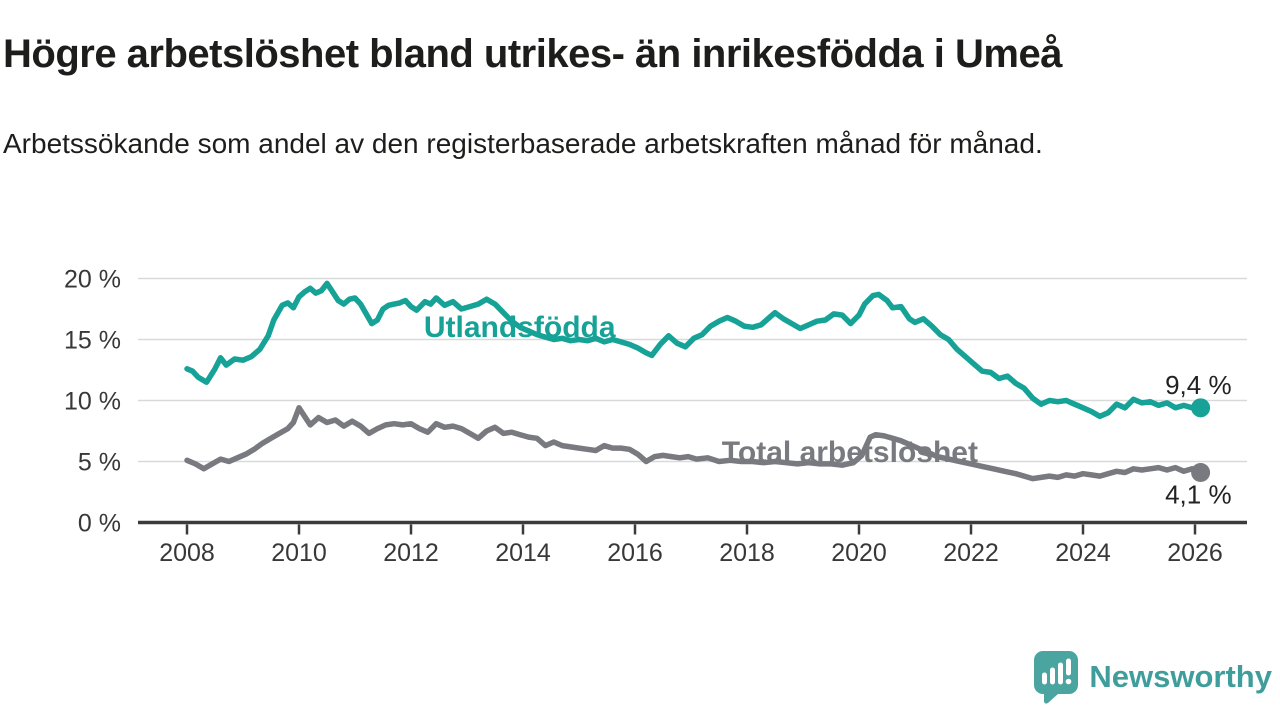 This screenshot has width=1280, height=720. Describe the element at coordinates (411, 553) in the screenshot. I see `x-axis-tick-label: 2012` at that location.